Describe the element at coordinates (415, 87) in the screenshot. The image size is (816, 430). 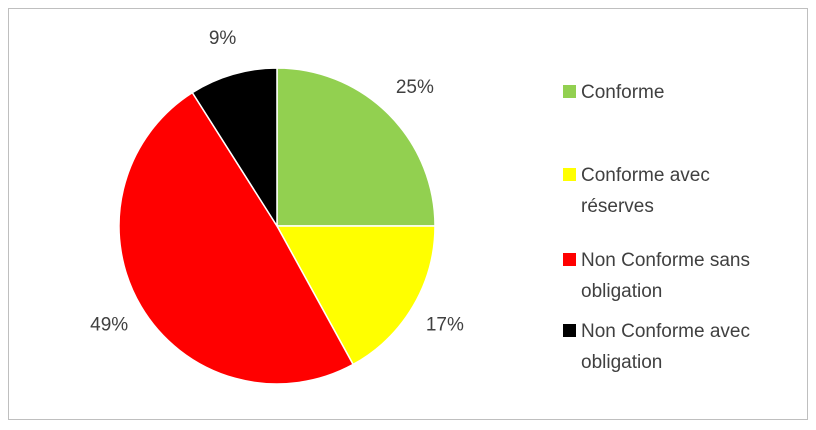
I see `data-label: 25%` at that location.